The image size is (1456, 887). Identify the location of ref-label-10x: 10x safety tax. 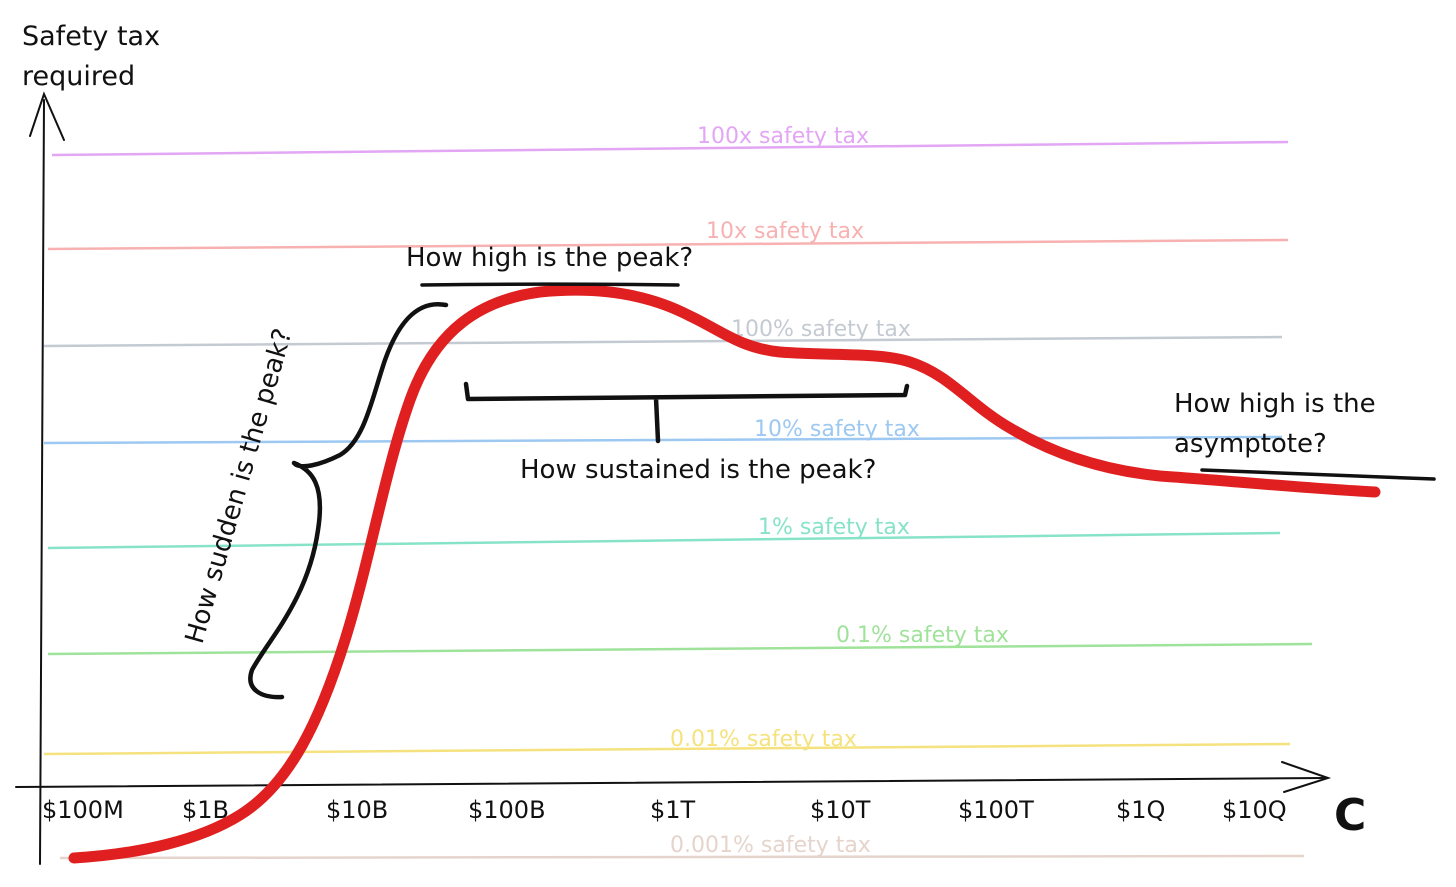
(785, 231).